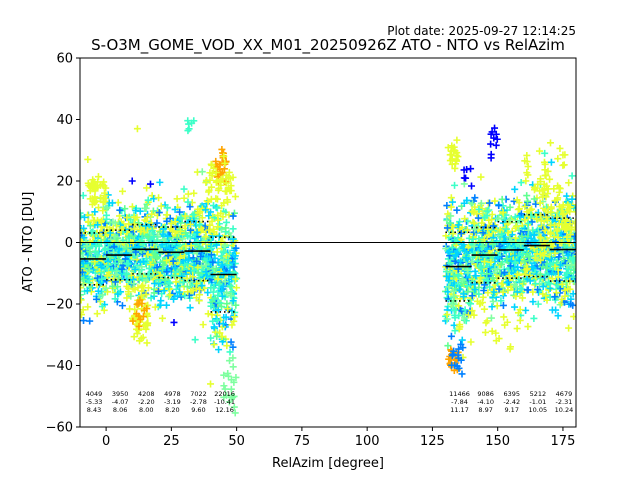 The width and height of the screenshot is (640, 480). What do you see at coordinates (146, 410) in the screenshot?
I see `bin-std-label: 8.00` at bounding box center [146, 410].